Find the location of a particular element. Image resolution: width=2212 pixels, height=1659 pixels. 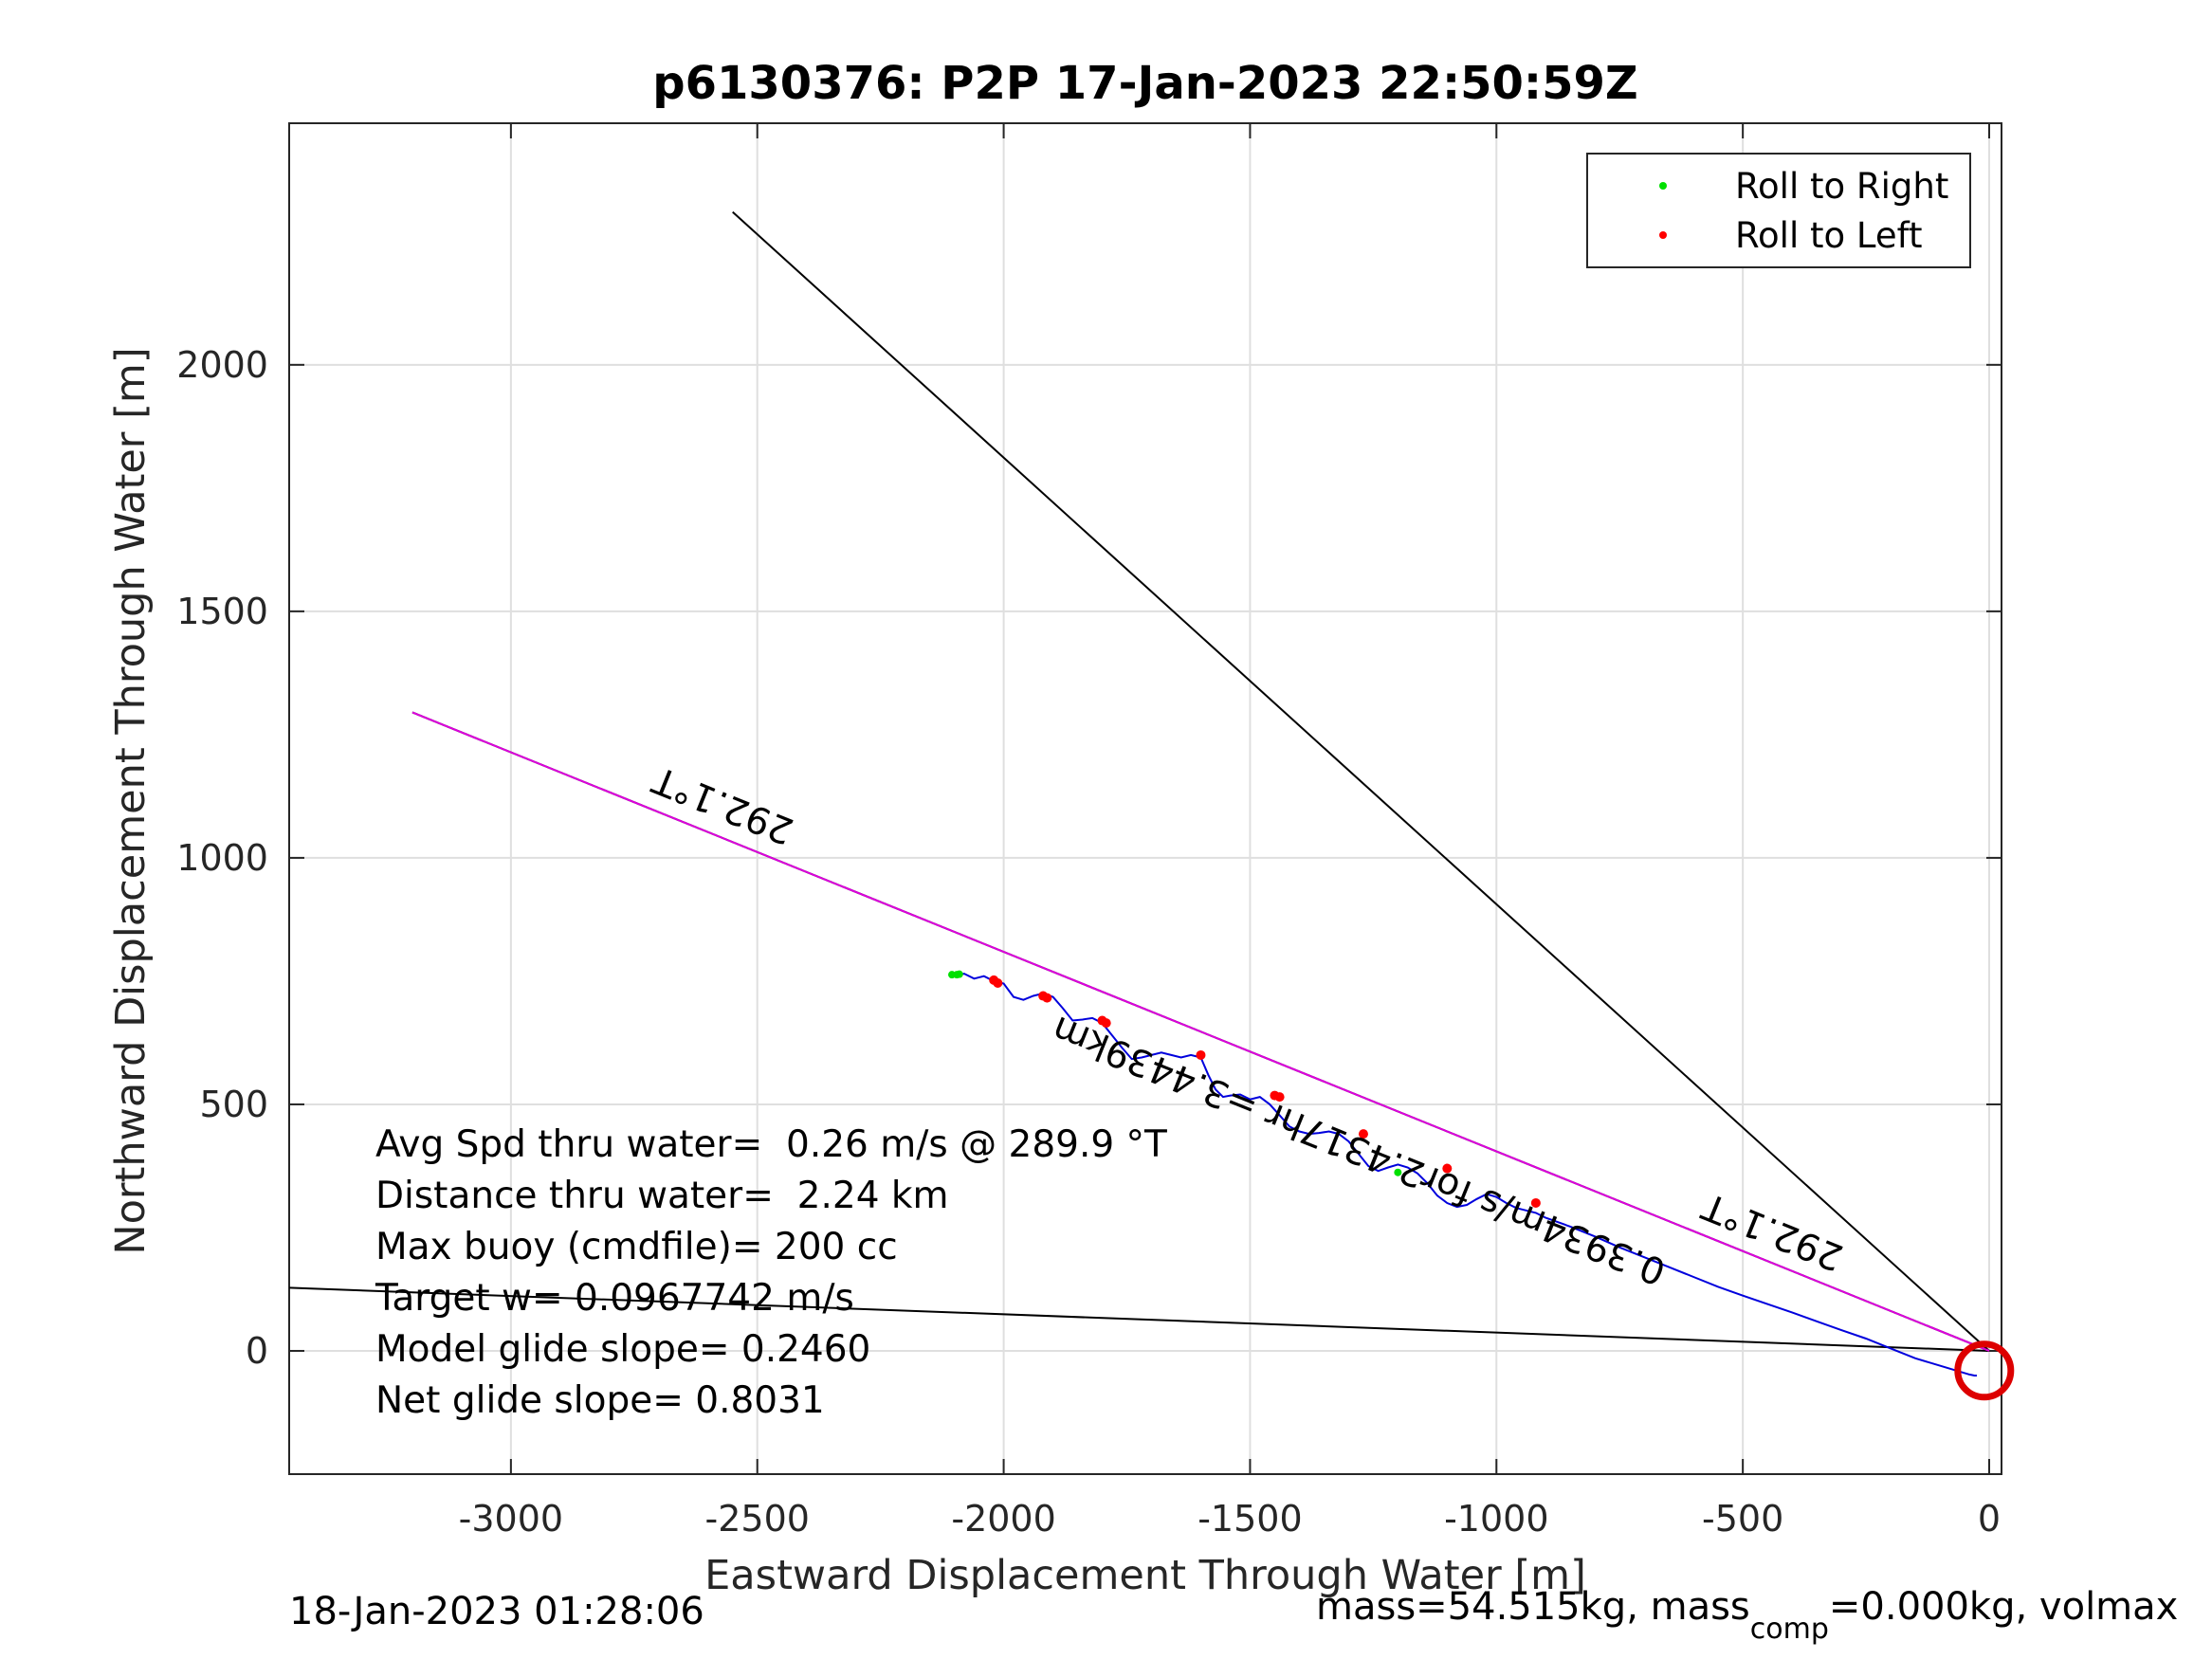

x-tick-label: -2500 is located at coordinates (757, 1519).